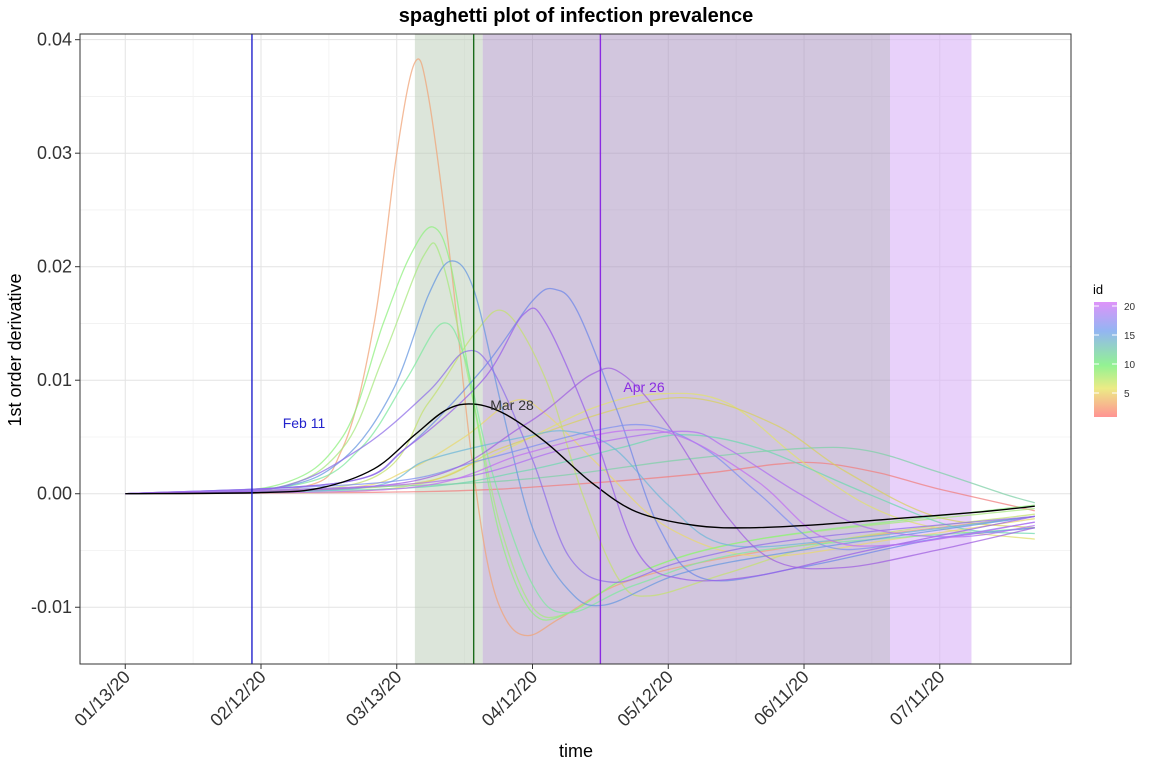  Describe the element at coordinates (15, 349) in the screenshot. I see `y-axis-label: 1st order derivative` at that location.